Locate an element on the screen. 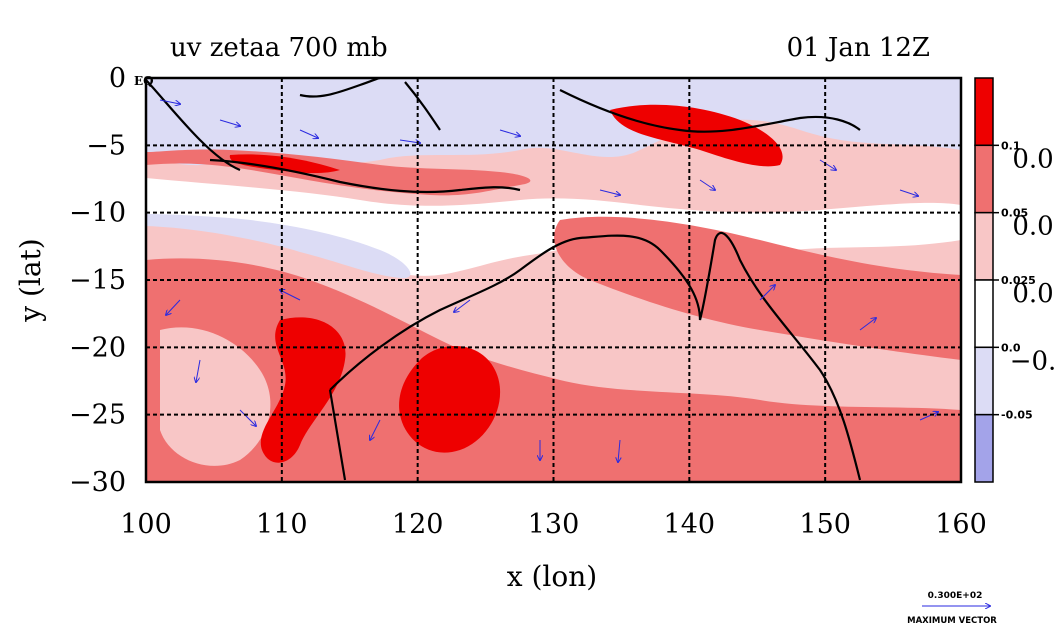 This screenshot has height=631, width=1058. y-tick-label: −20 is located at coordinates (97, 347).